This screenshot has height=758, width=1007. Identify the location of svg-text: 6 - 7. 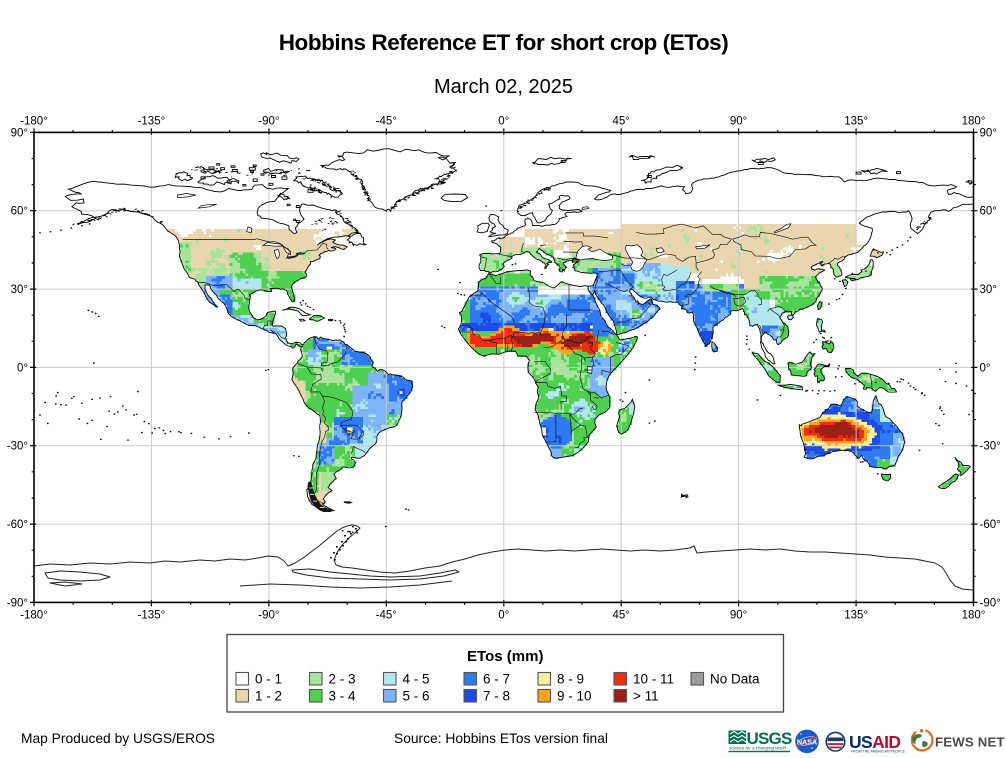
(496, 679).